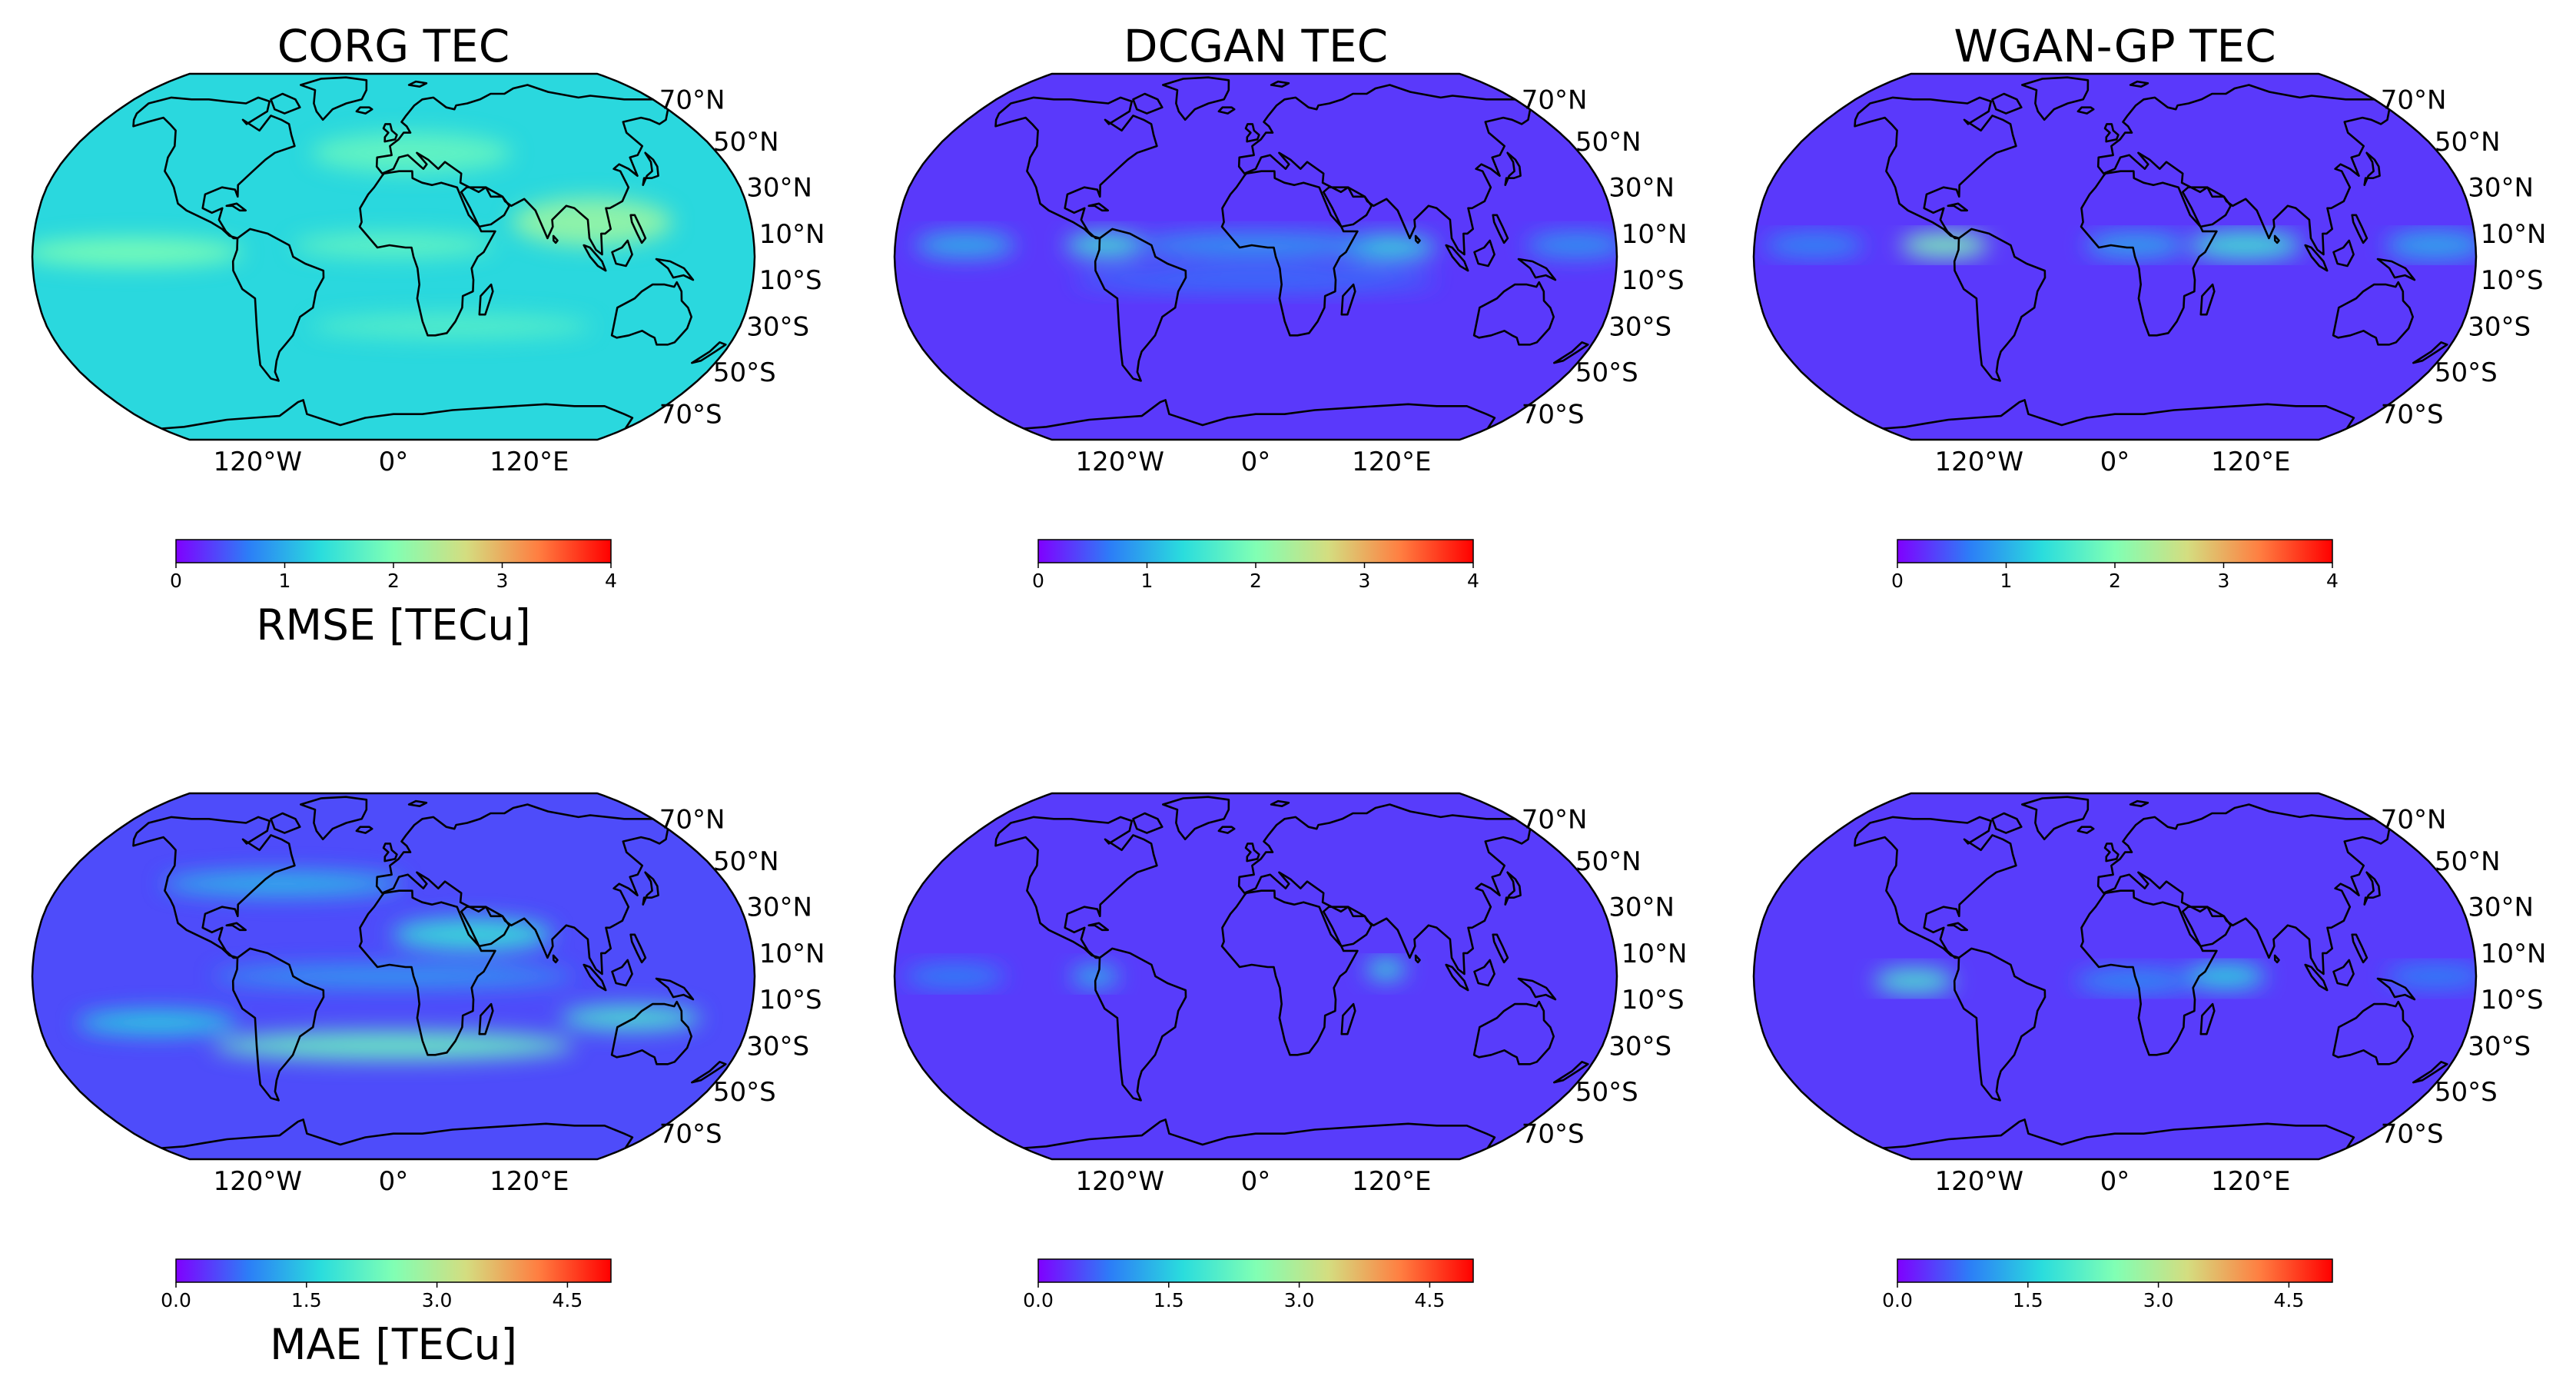 This screenshot has width=2576, height=1386. I want to click on colorbar-tick-label: 2, so click(393, 581).